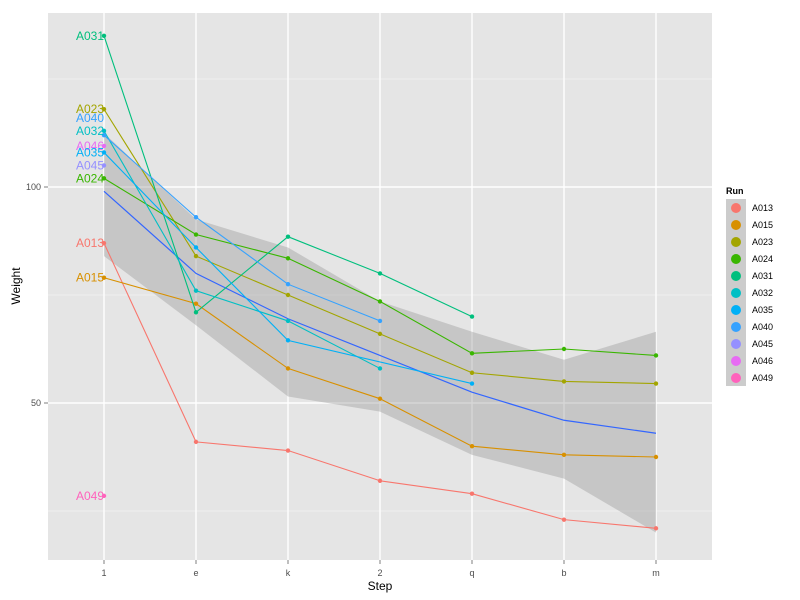  Describe the element at coordinates (36, 403) in the screenshot. I see `y-tick-label: 50` at that location.